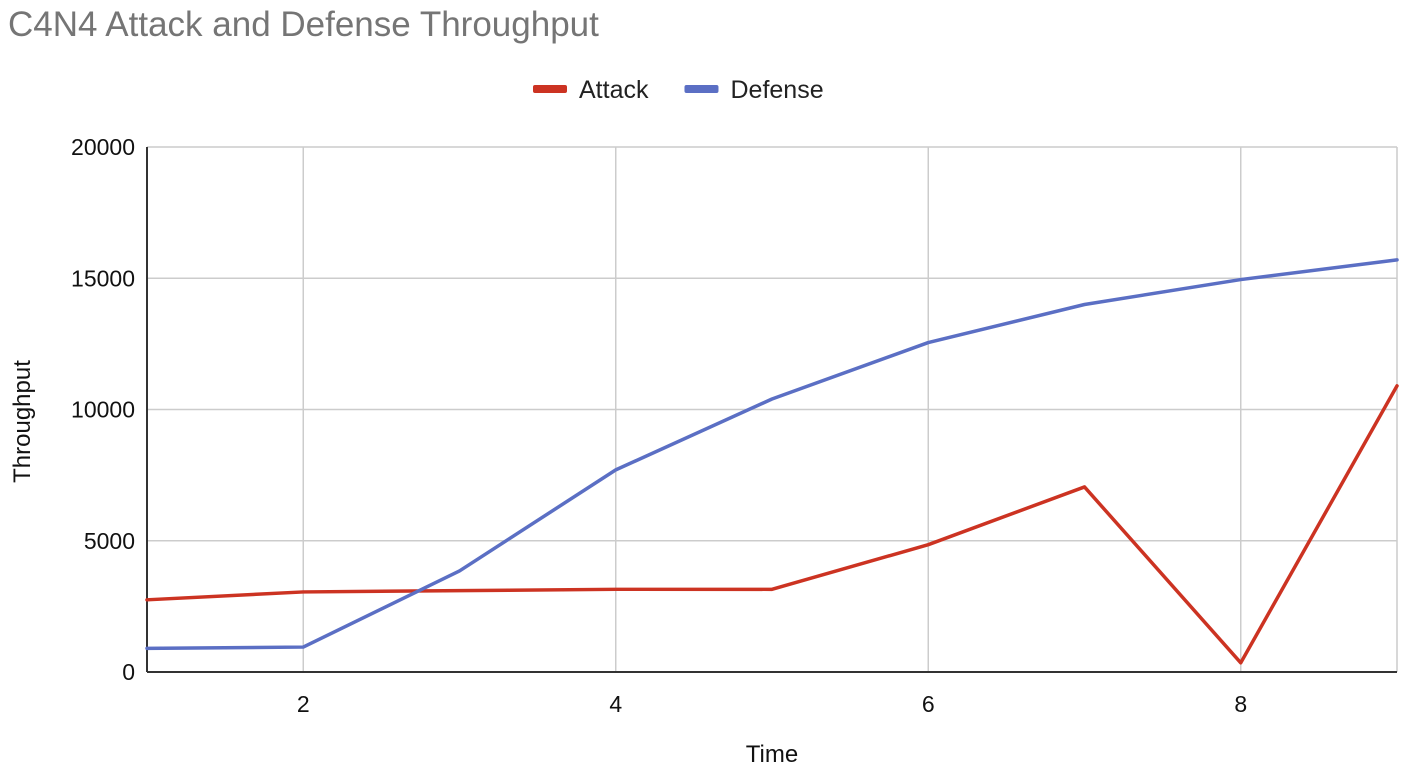  Describe the element at coordinates (615, 704) in the screenshot. I see `x-tick-label-4: 4` at that location.